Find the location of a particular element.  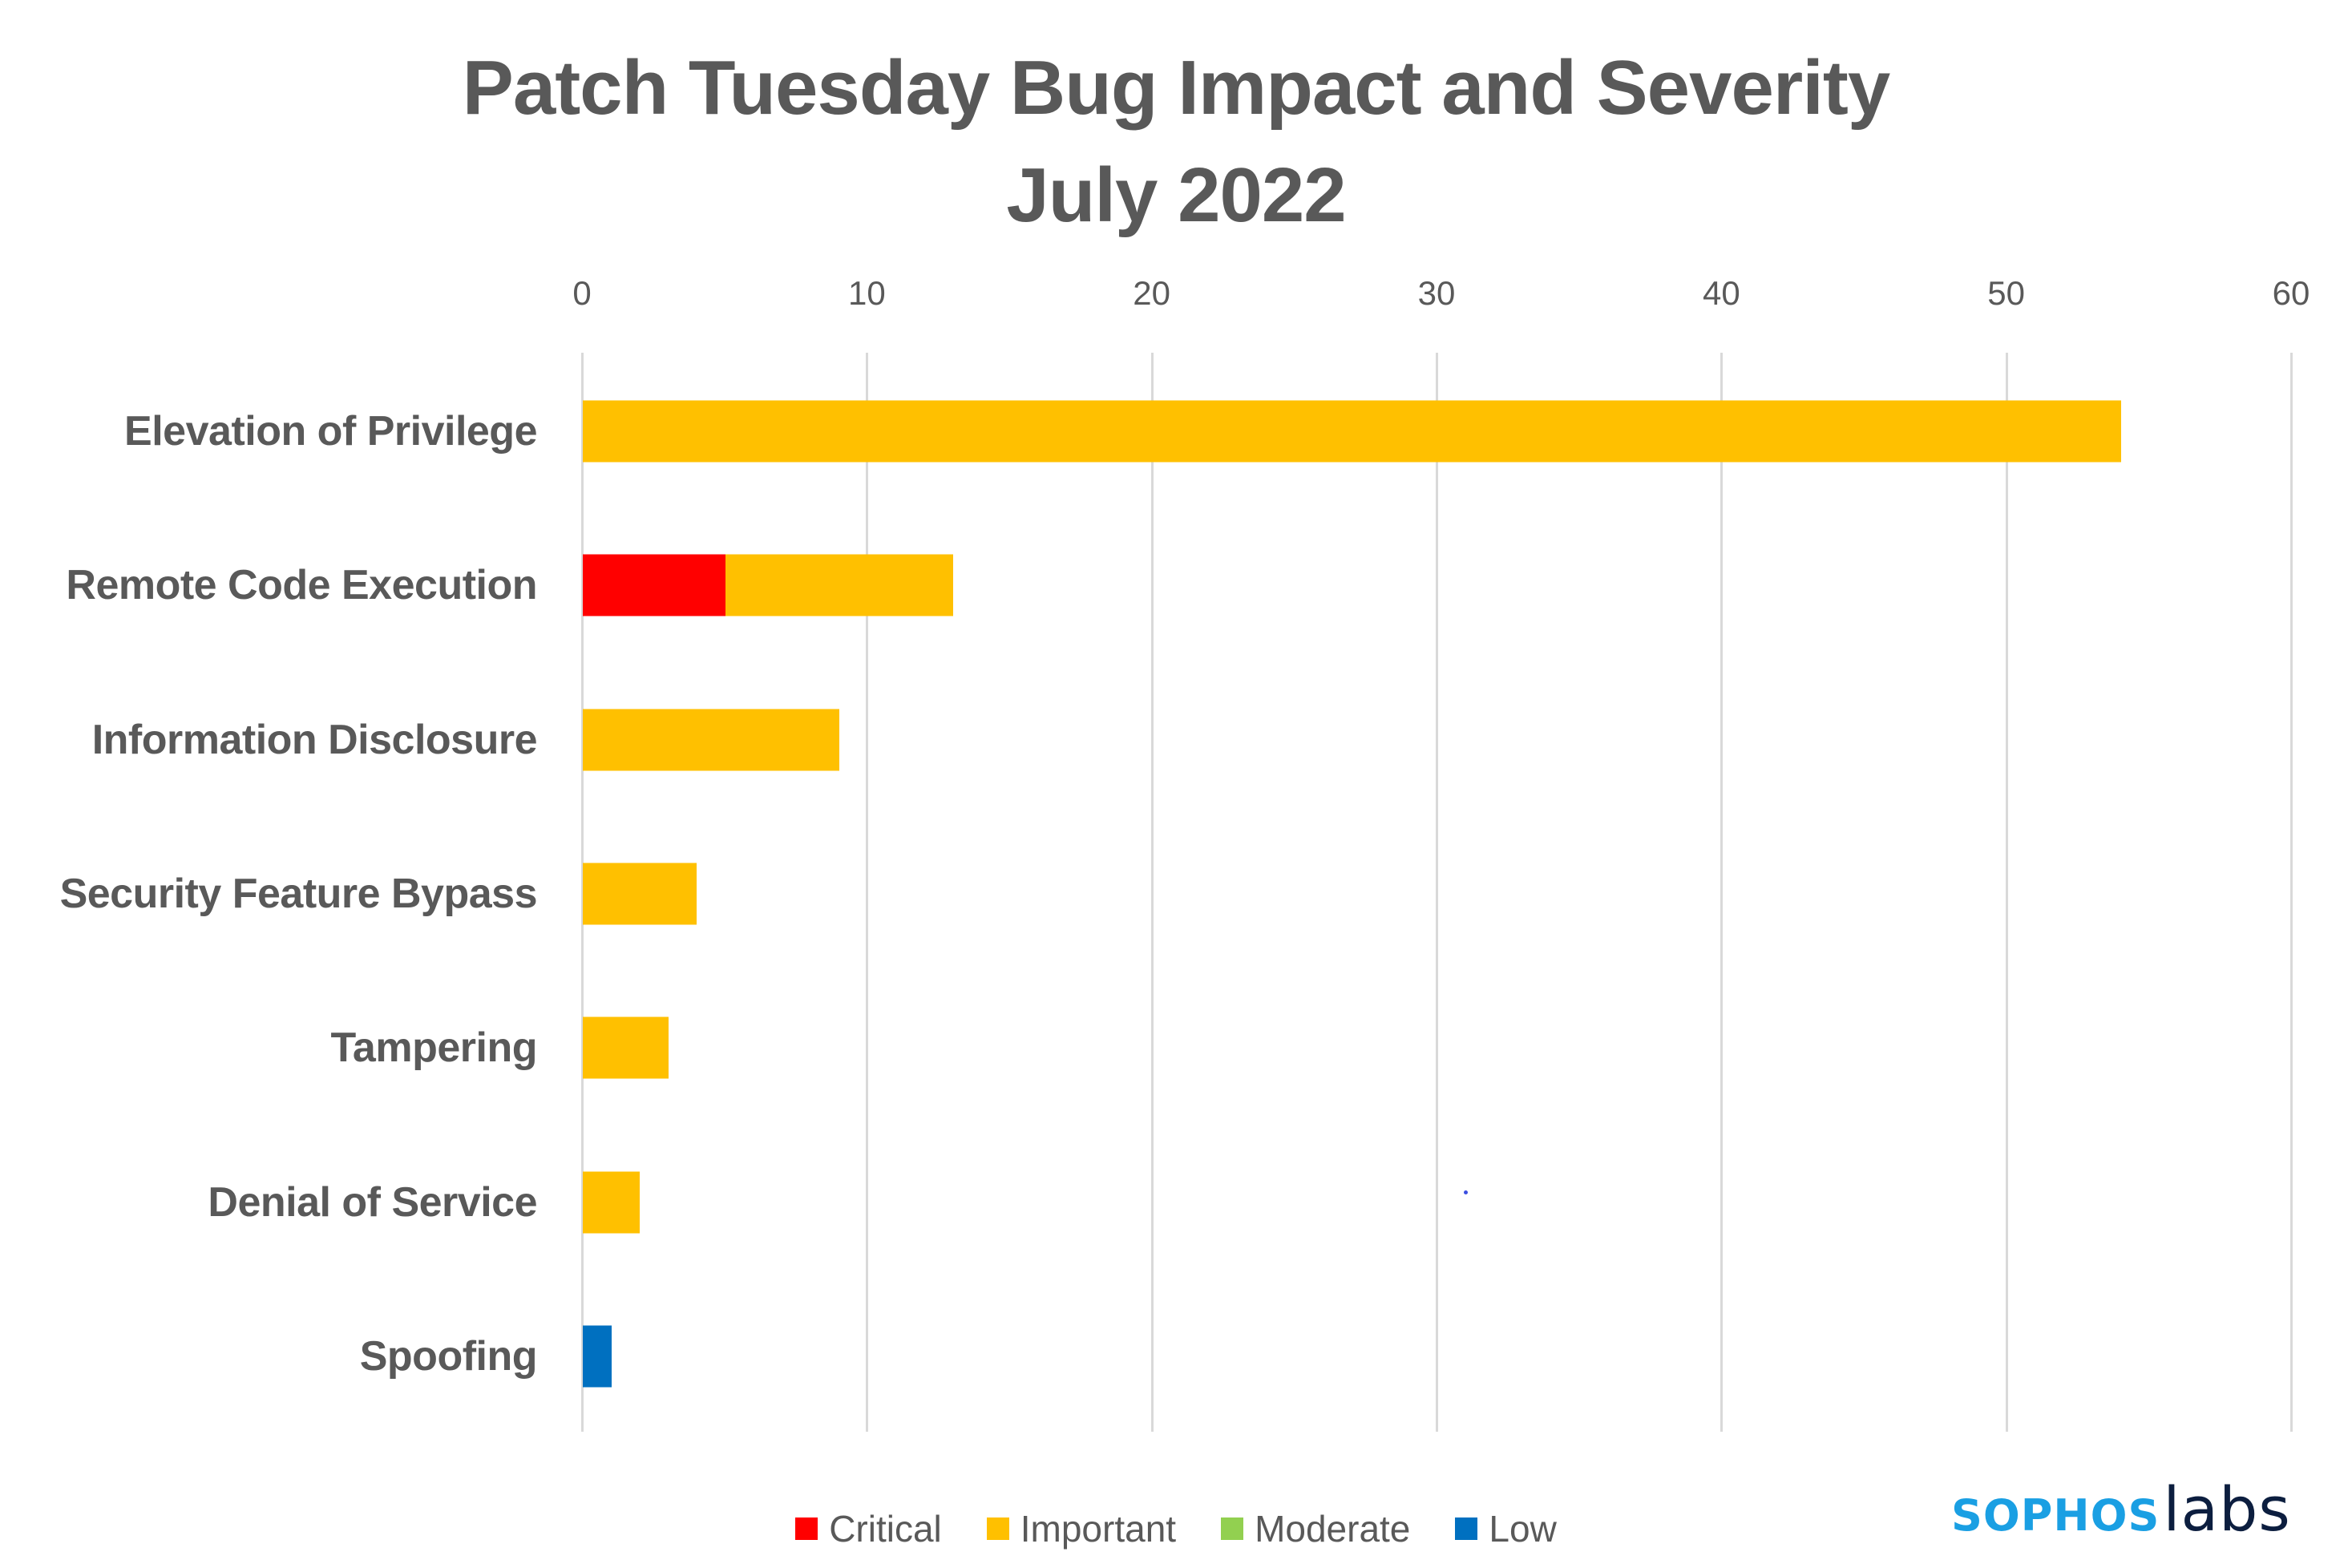

category-label: Information Disclosure is located at coordinates (314, 739).